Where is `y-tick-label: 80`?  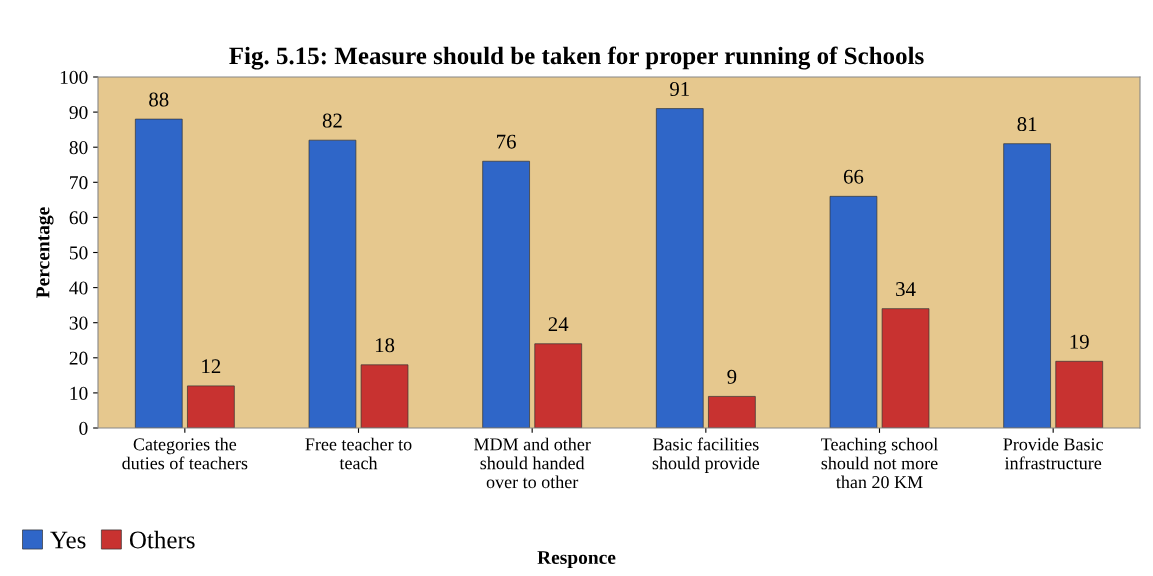
y-tick-label: 80 is located at coordinates (78, 148).